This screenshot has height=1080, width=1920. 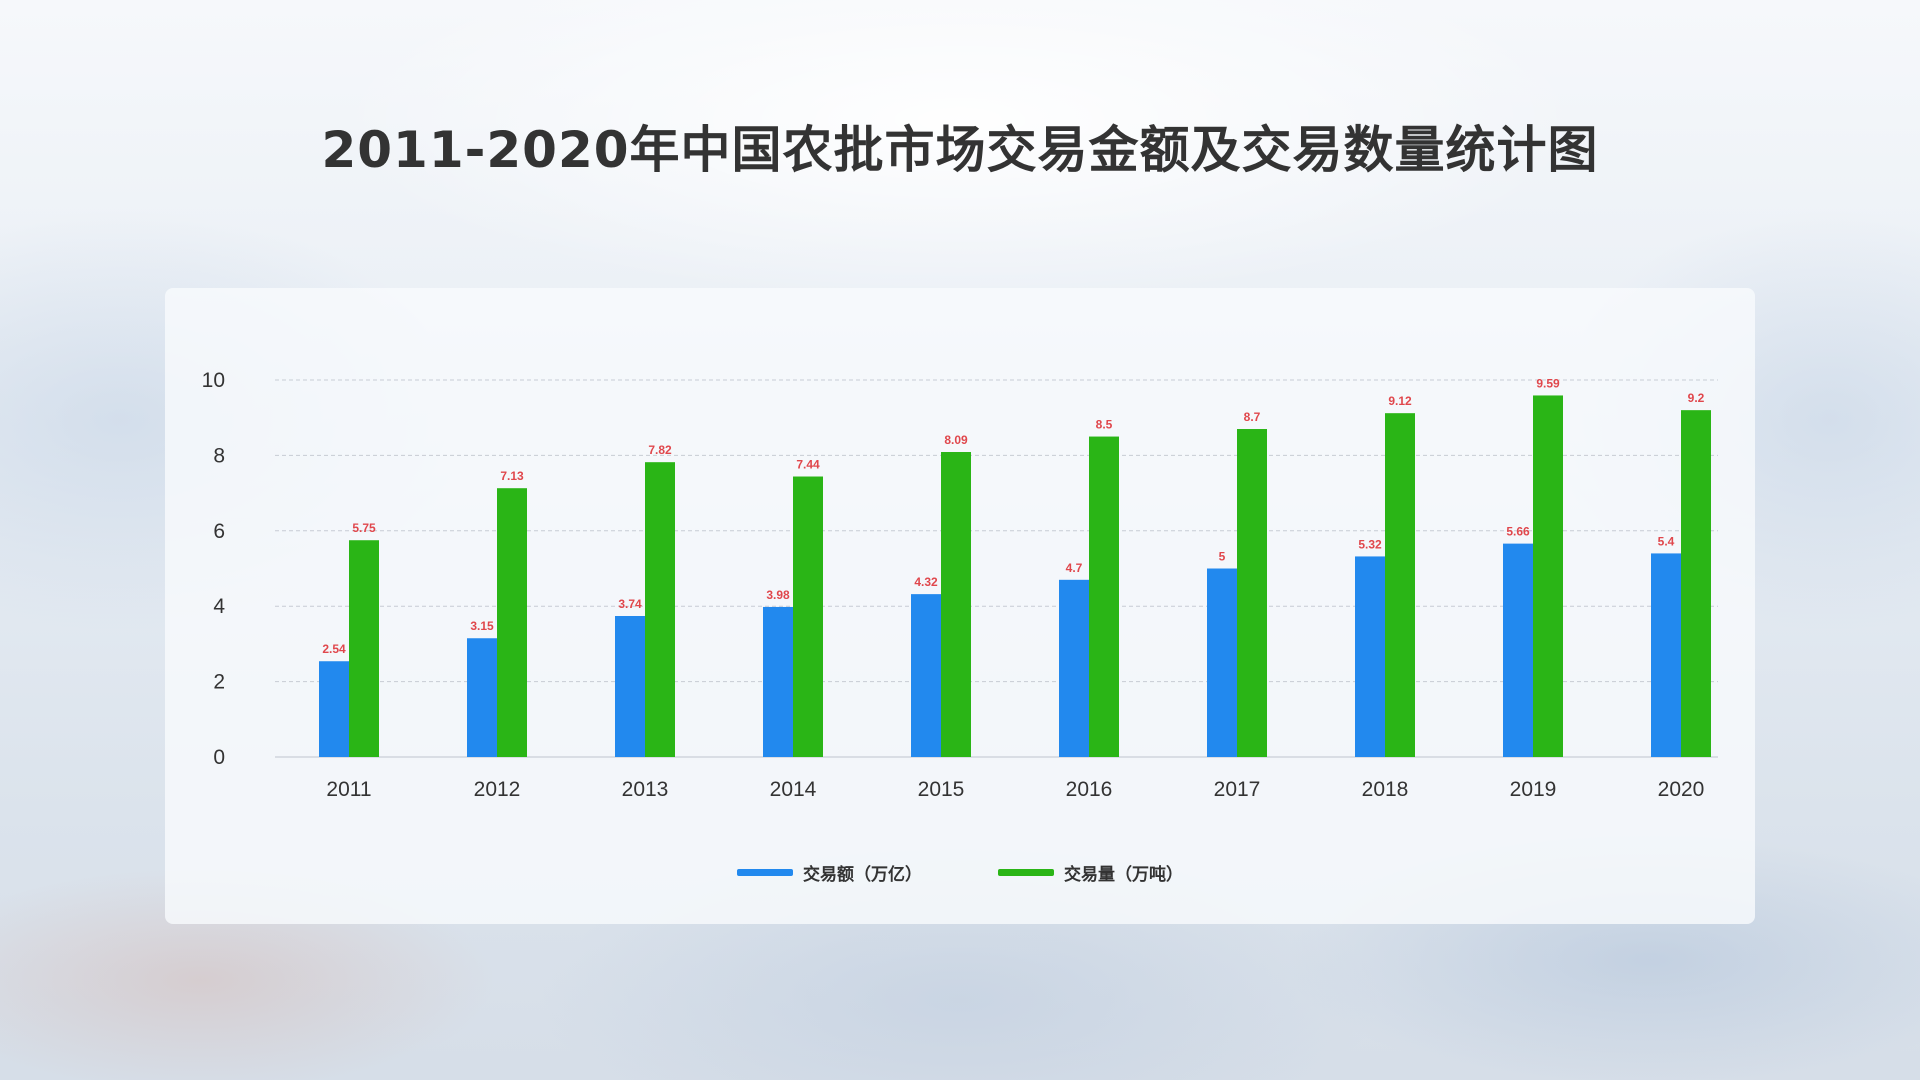 I want to click on legend-item-volume: 交易量（万吨）, so click(x=1090, y=872).